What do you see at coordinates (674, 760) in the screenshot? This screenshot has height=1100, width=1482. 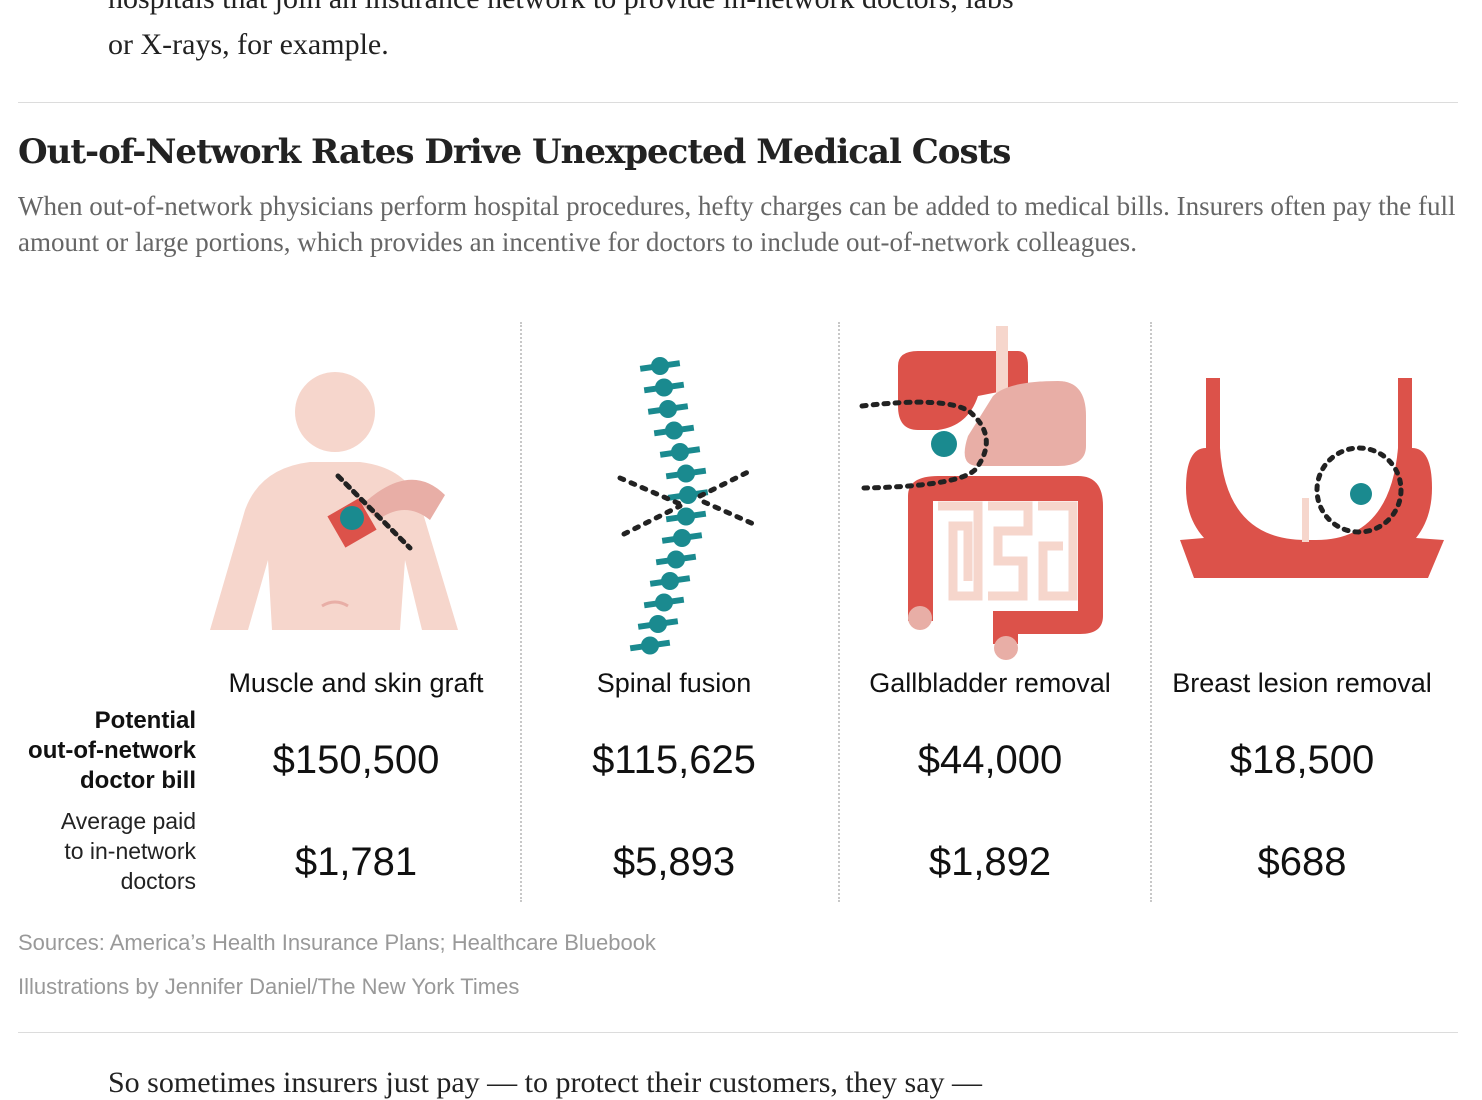 I see `out-of-network-bill: $115,625` at bounding box center [674, 760].